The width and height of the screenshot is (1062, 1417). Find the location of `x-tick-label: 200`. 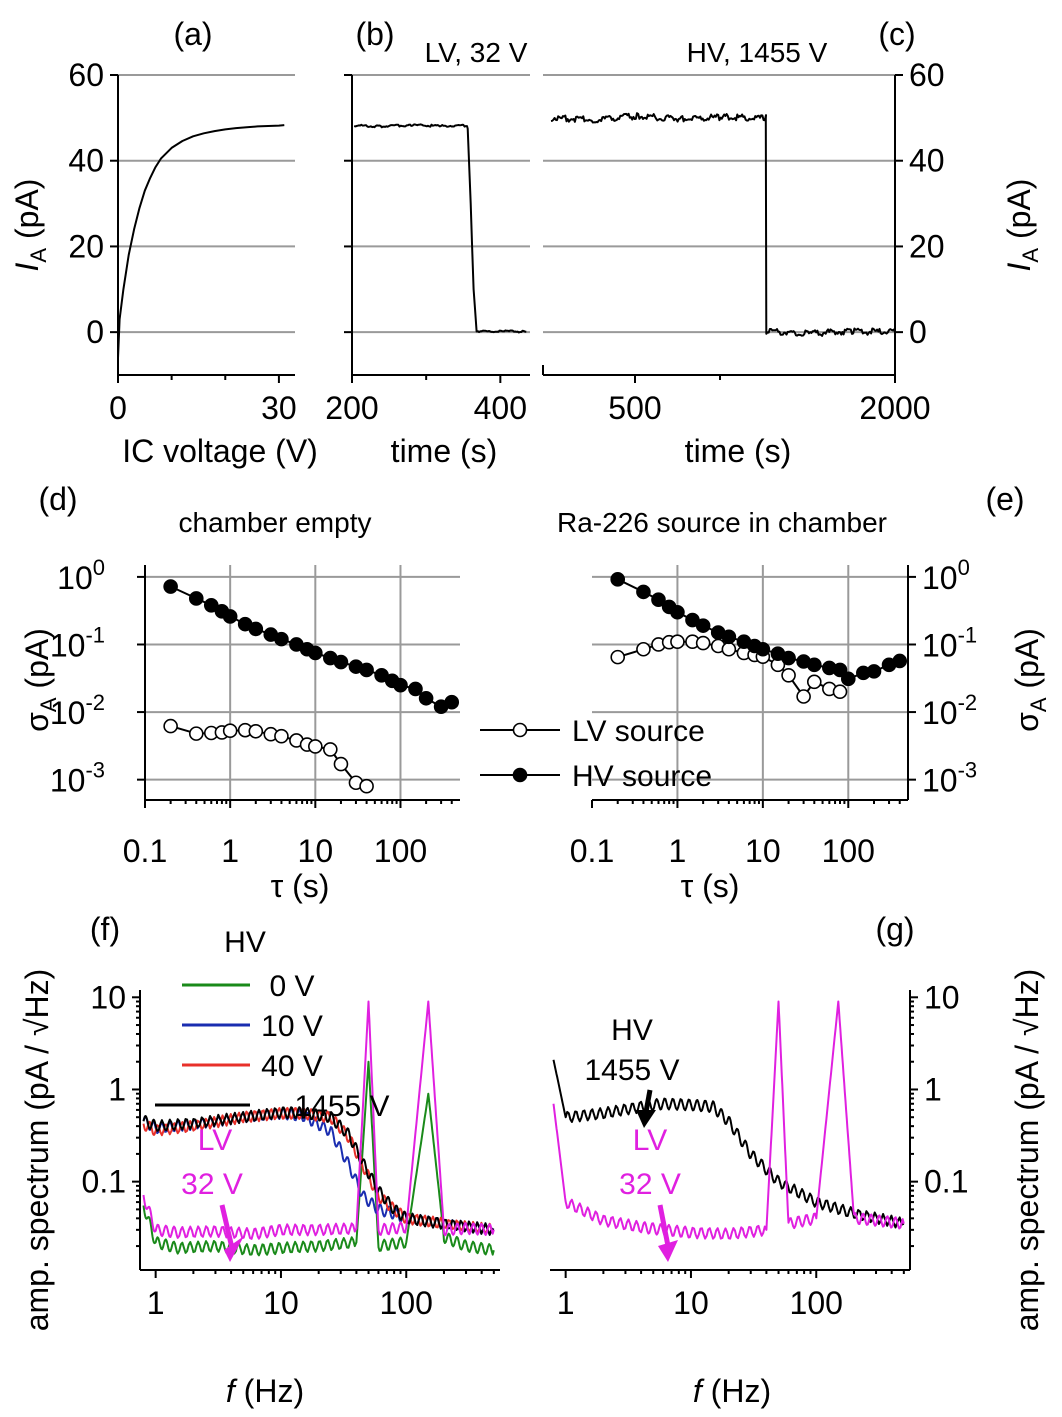

x-tick-label: 200 is located at coordinates (351, 408).